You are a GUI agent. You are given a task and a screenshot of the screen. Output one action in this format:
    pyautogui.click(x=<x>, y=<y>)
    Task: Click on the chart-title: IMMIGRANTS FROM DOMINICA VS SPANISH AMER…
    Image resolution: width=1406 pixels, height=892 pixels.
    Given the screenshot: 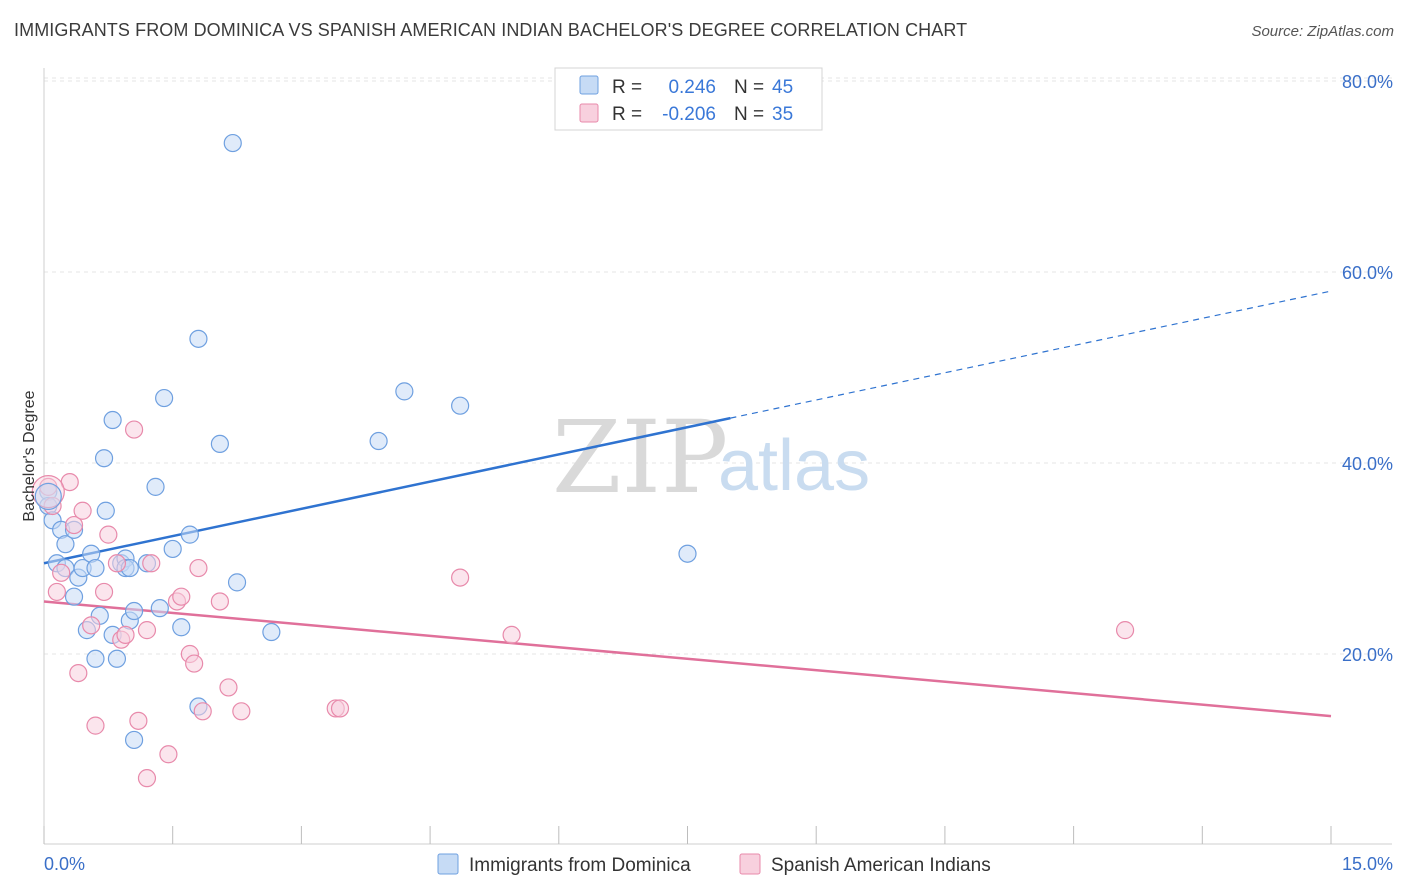 What is the action you would take?
    pyautogui.click(x=491, y=30)
    